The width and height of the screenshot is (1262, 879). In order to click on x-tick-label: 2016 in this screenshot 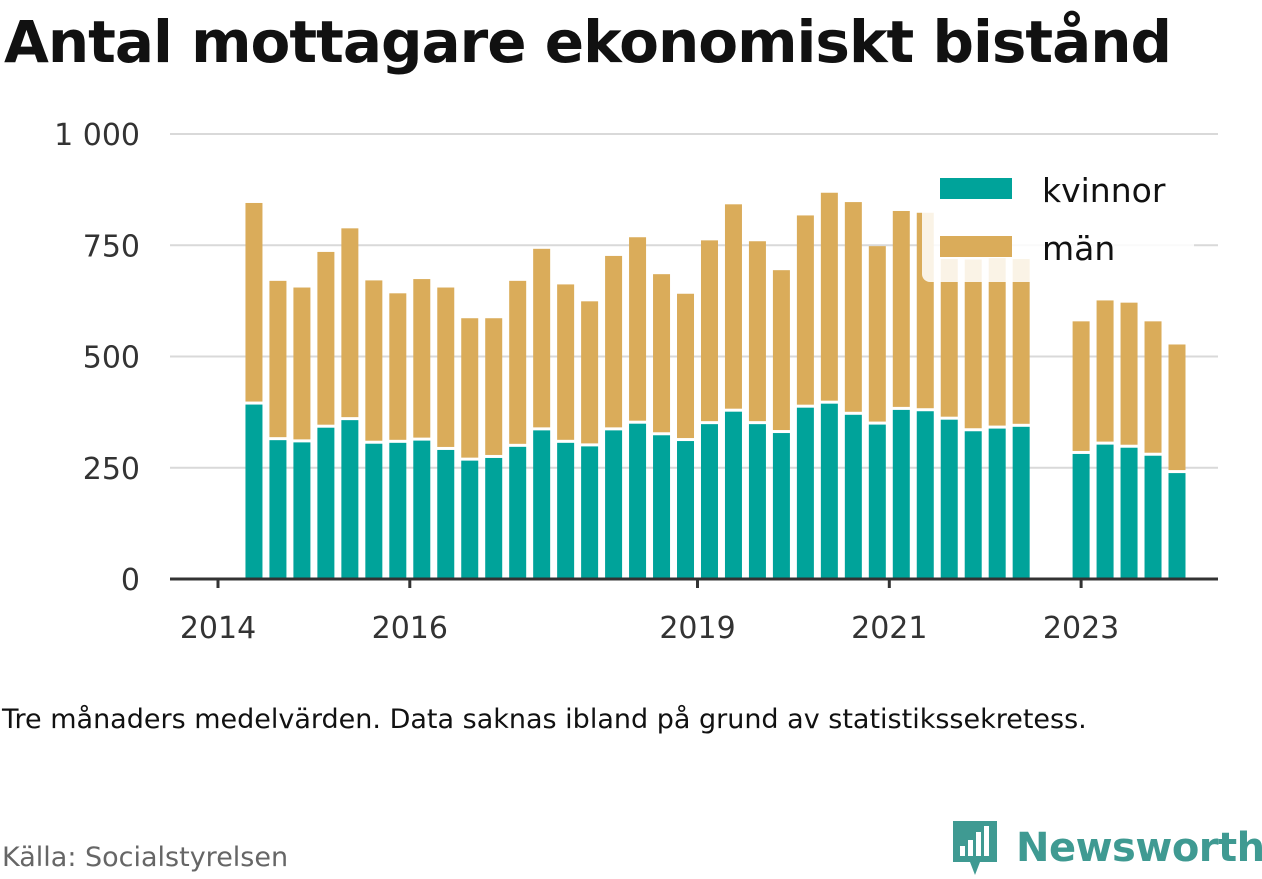, I will do `click(410, 628)`.